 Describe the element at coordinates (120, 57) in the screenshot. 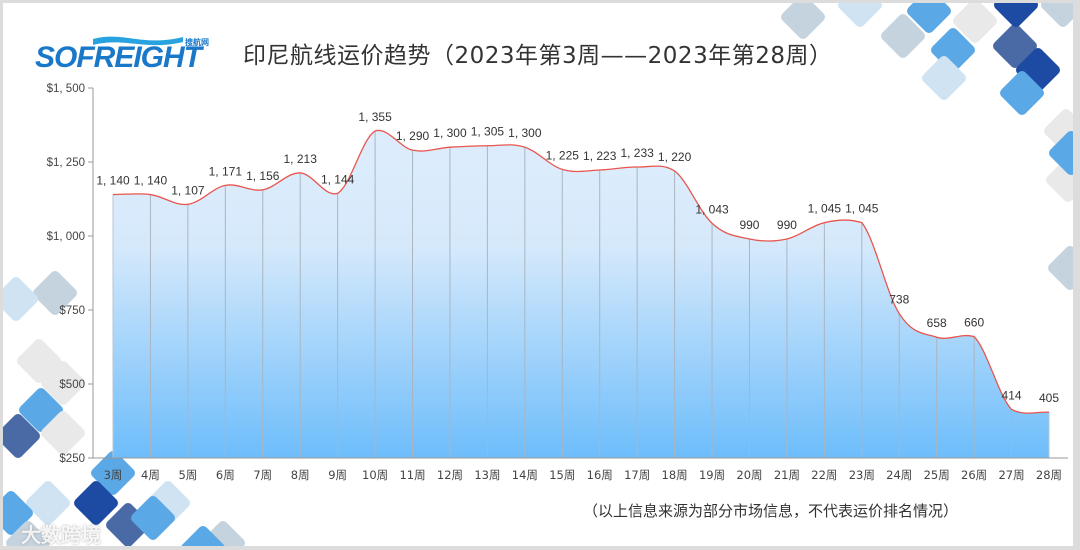

I see `svg-text: SOFREIGHT` at that location.